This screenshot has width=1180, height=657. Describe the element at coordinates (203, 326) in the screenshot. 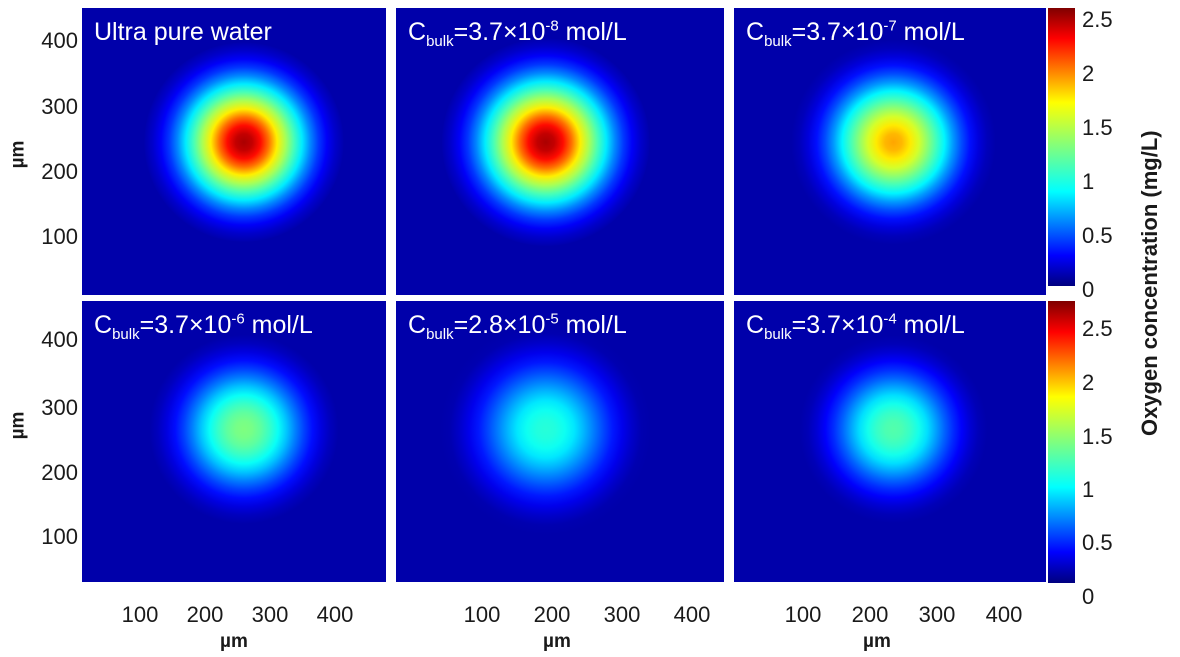

I see `panel-label: Cbulk=3.7×10-6 mol/L` at that location.